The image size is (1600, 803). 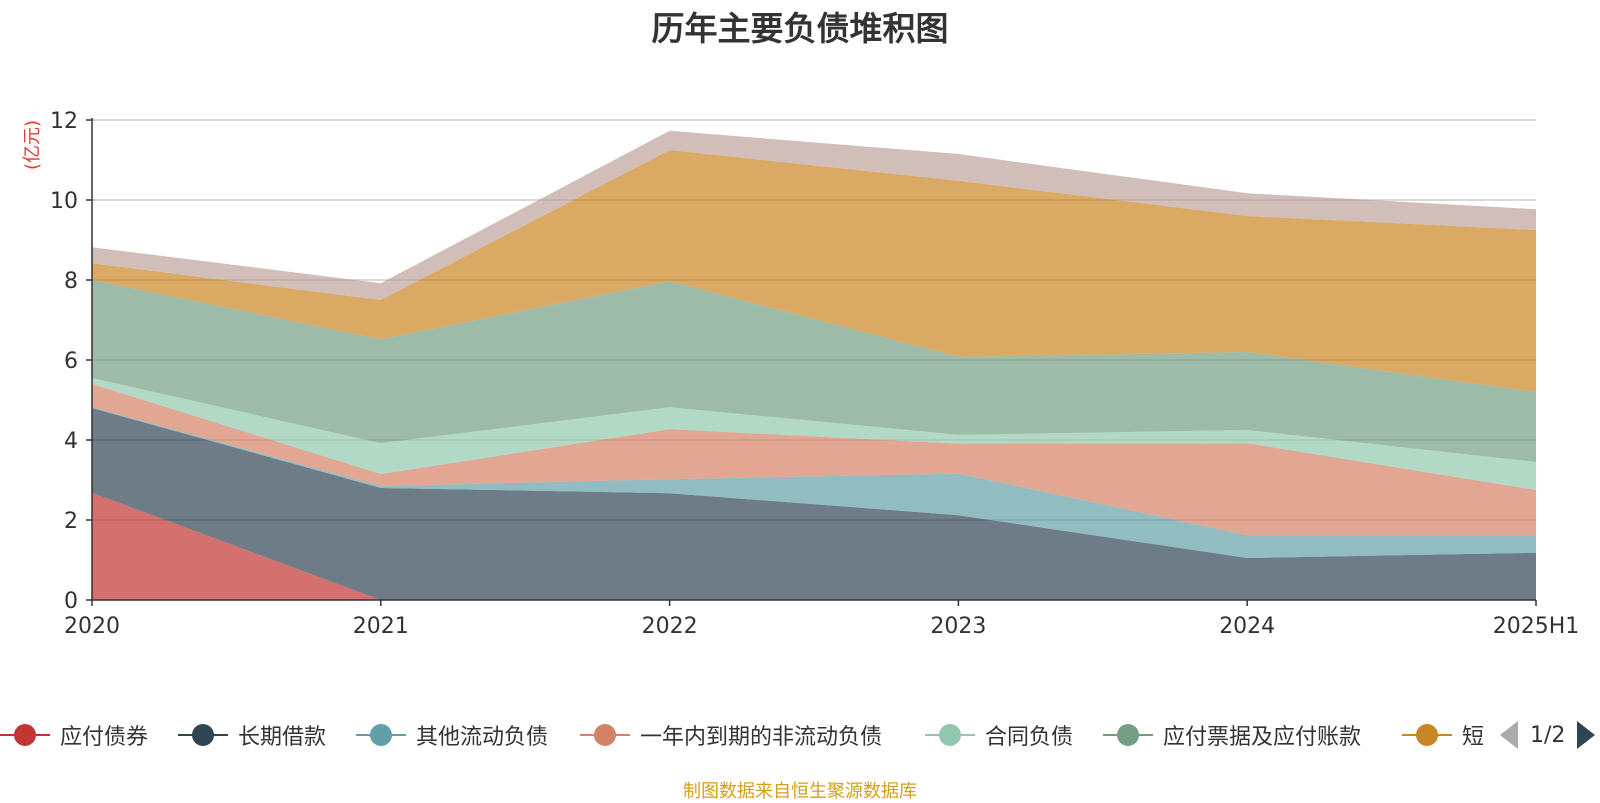 I want to click on legend-next-page-icon, so click(x=1586, y=735).